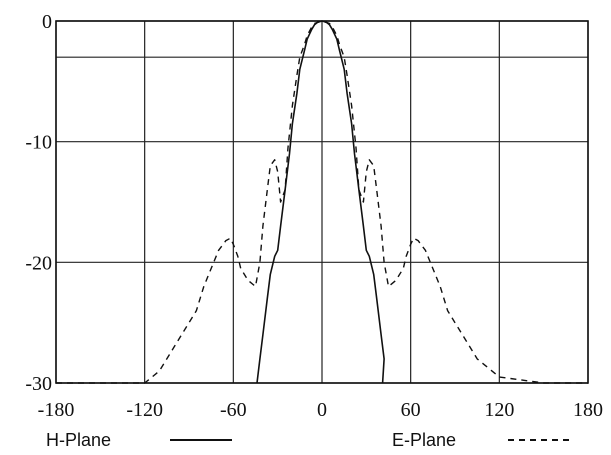  What do you see at coordinates (424, 440) in the screenshot?
I see `legend-e-plane-label: E-Plane` at bounding box center [424, 440].